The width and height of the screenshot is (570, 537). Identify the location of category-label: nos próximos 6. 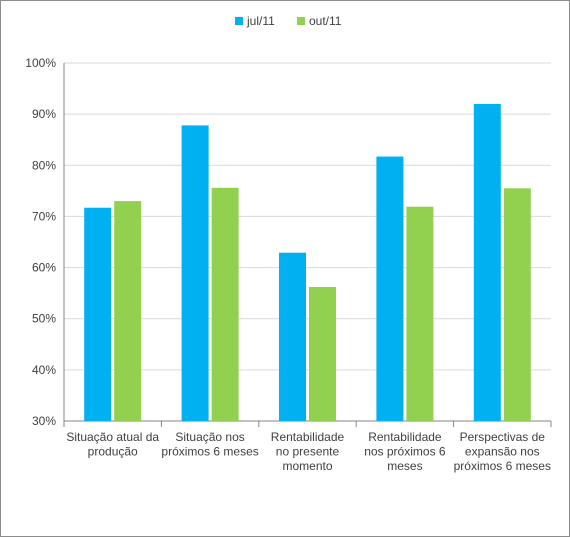
(405, 452).